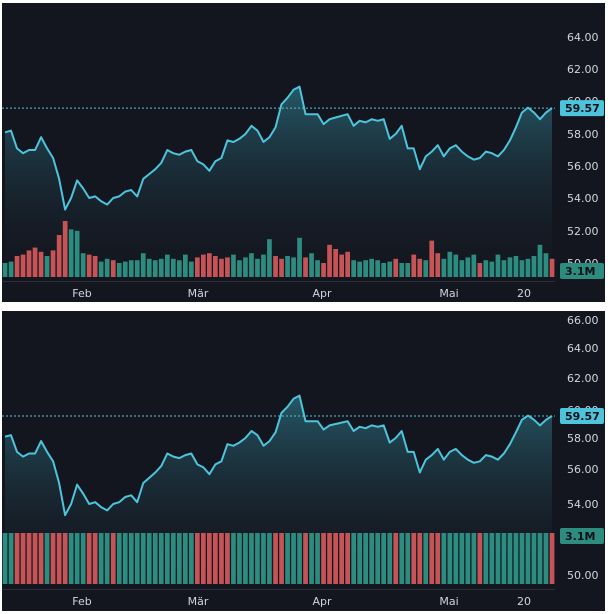  Describe the element at coordinates (583, 231) in the screenshot. I see `y-tick-label: 52.00` at that location.